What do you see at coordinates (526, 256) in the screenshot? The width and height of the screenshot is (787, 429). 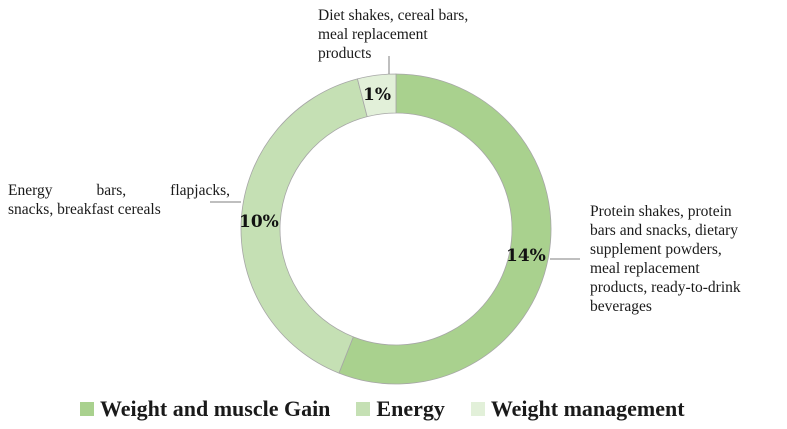 I see `percent-label-weight-and-muscle-gain: 14%` at bounding box center [526, 256].